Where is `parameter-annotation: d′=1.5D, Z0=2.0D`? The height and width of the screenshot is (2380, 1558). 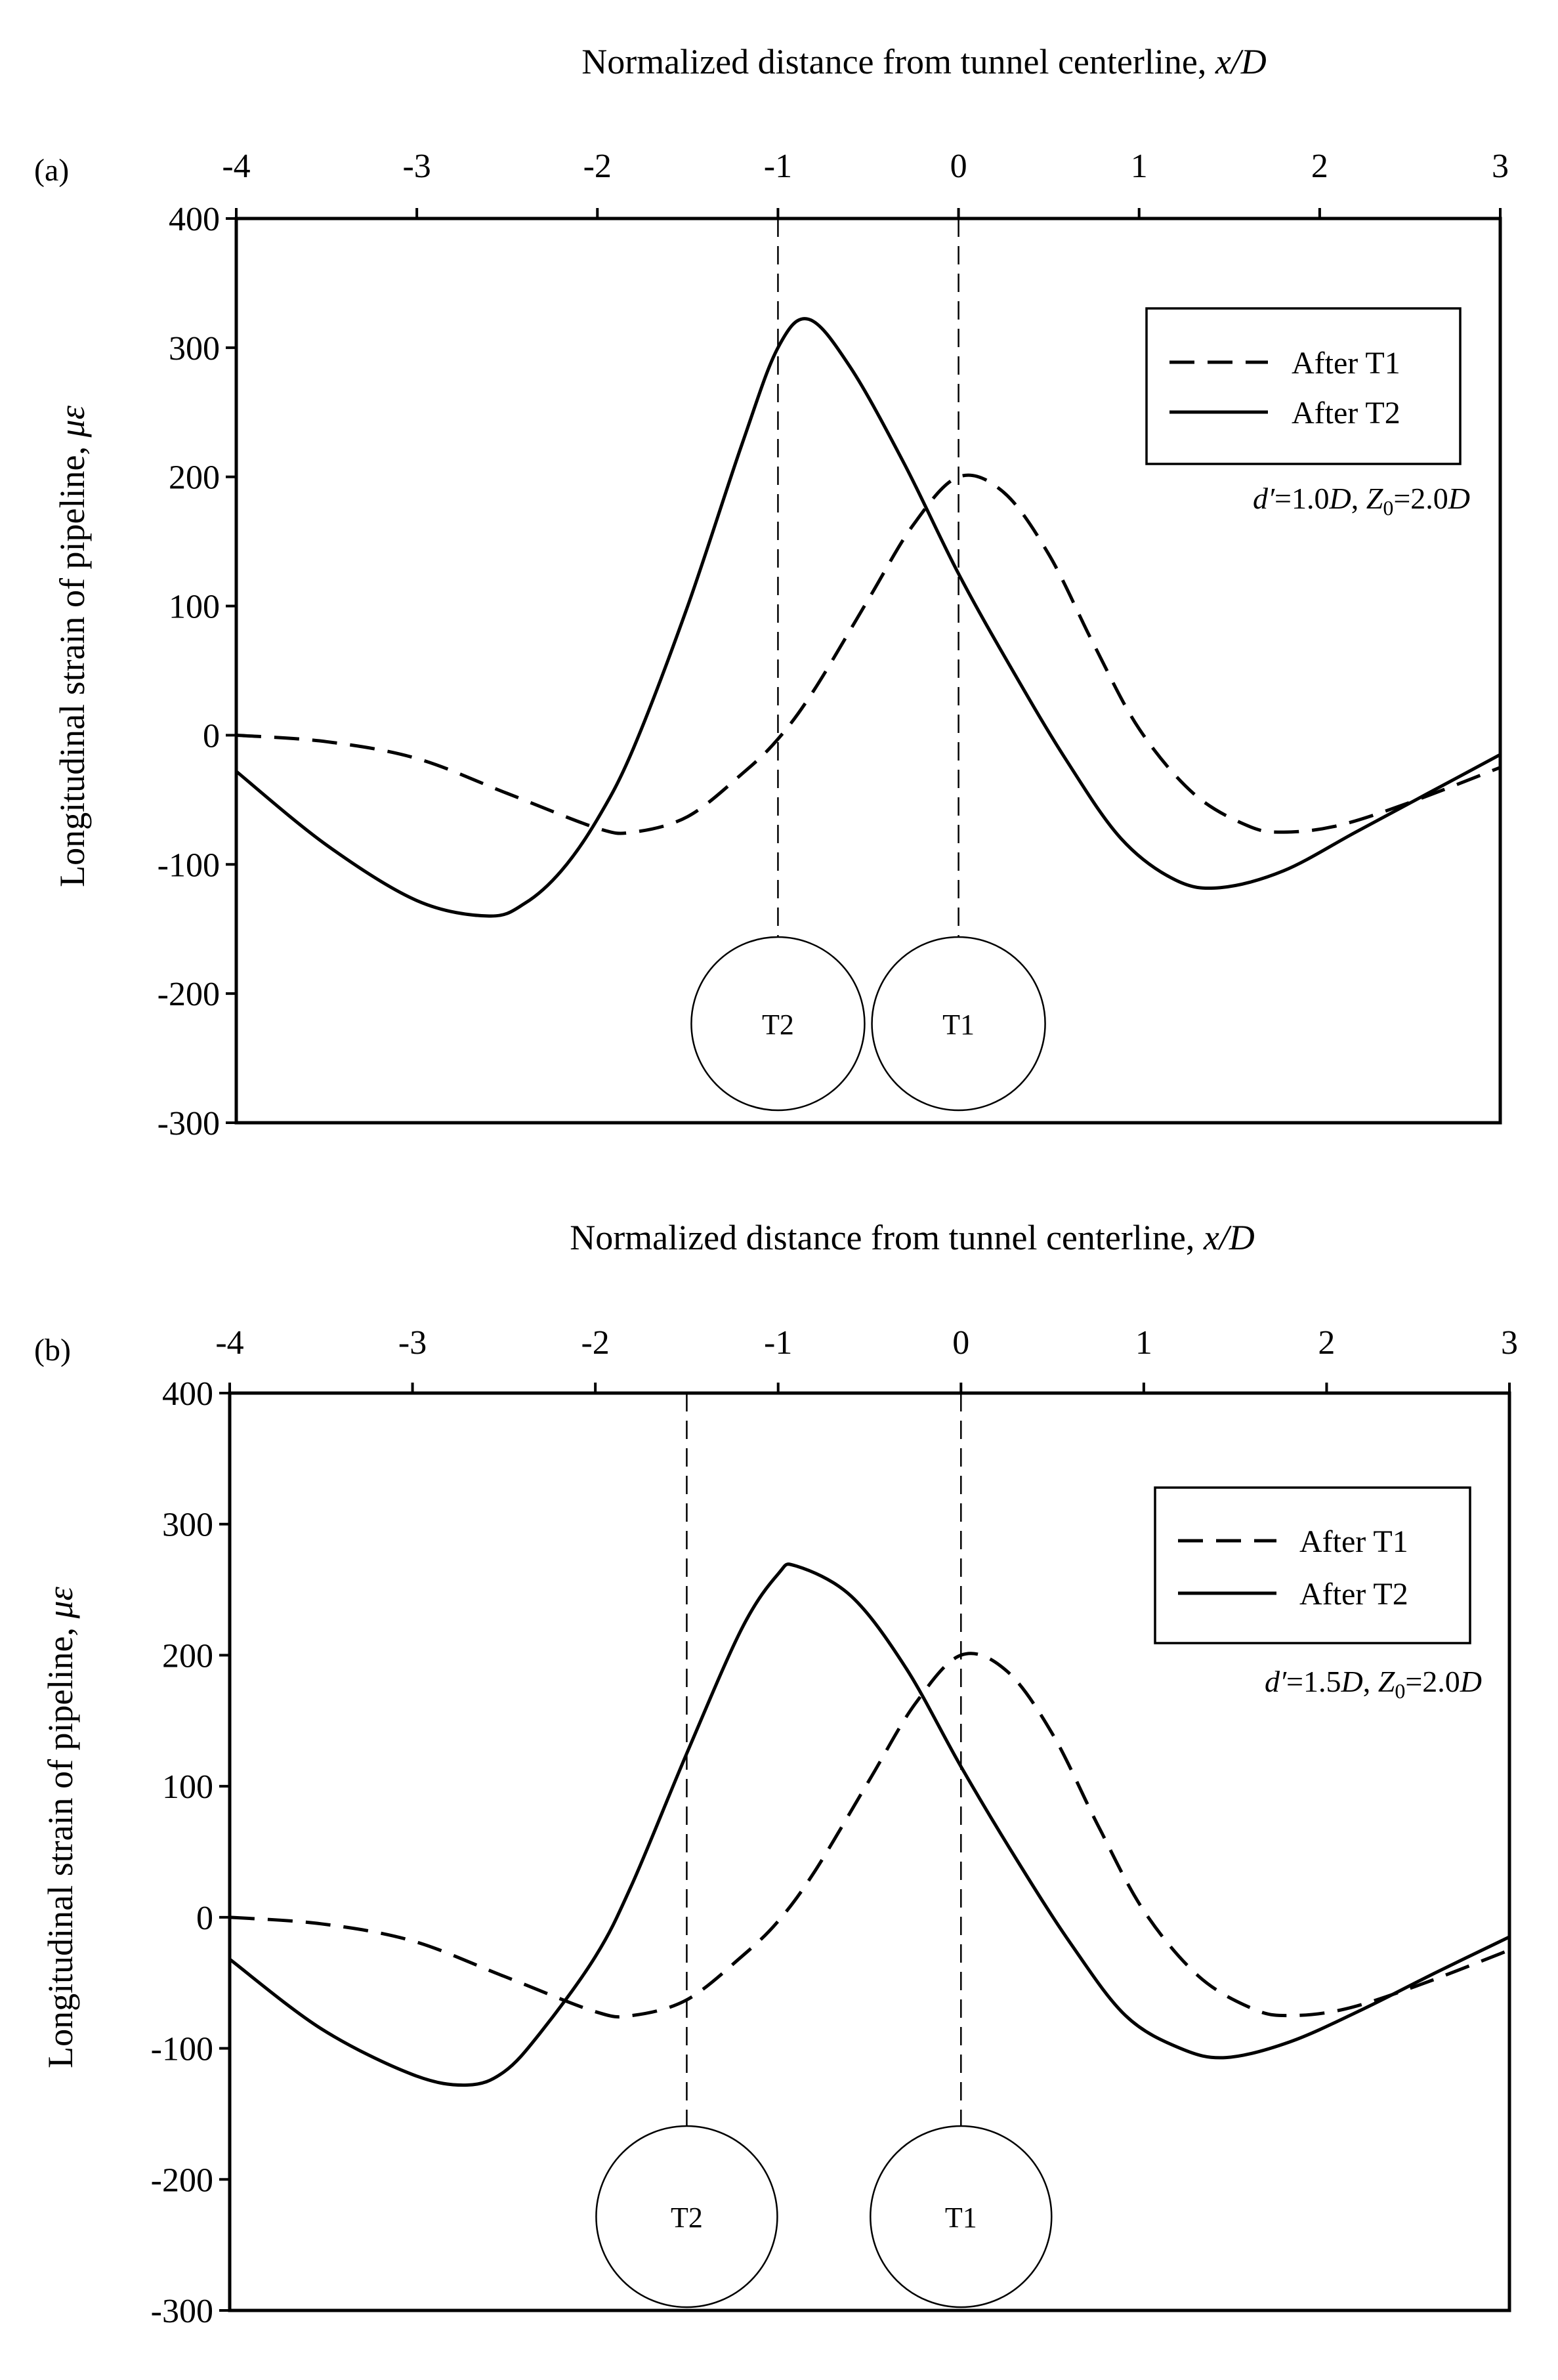 parameter-annotation: d′=1.5D, Z0=2.0D is located at coordinates (1373, 1684).